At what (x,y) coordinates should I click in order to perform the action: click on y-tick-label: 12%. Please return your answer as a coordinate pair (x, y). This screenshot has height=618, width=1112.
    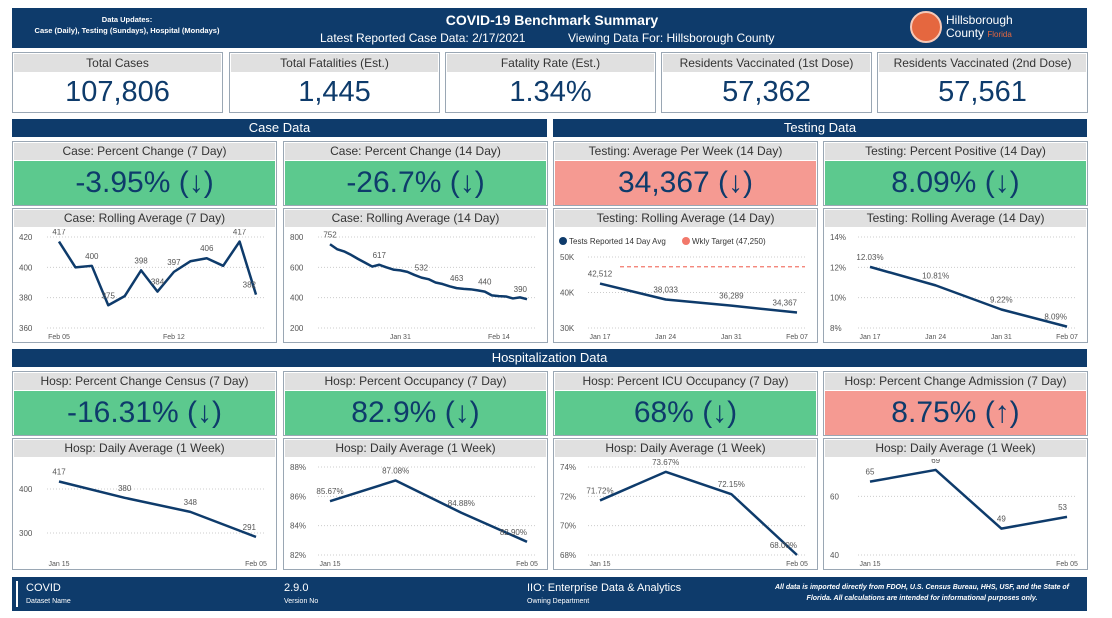
    Looking at the image, I should click on (838, 267).